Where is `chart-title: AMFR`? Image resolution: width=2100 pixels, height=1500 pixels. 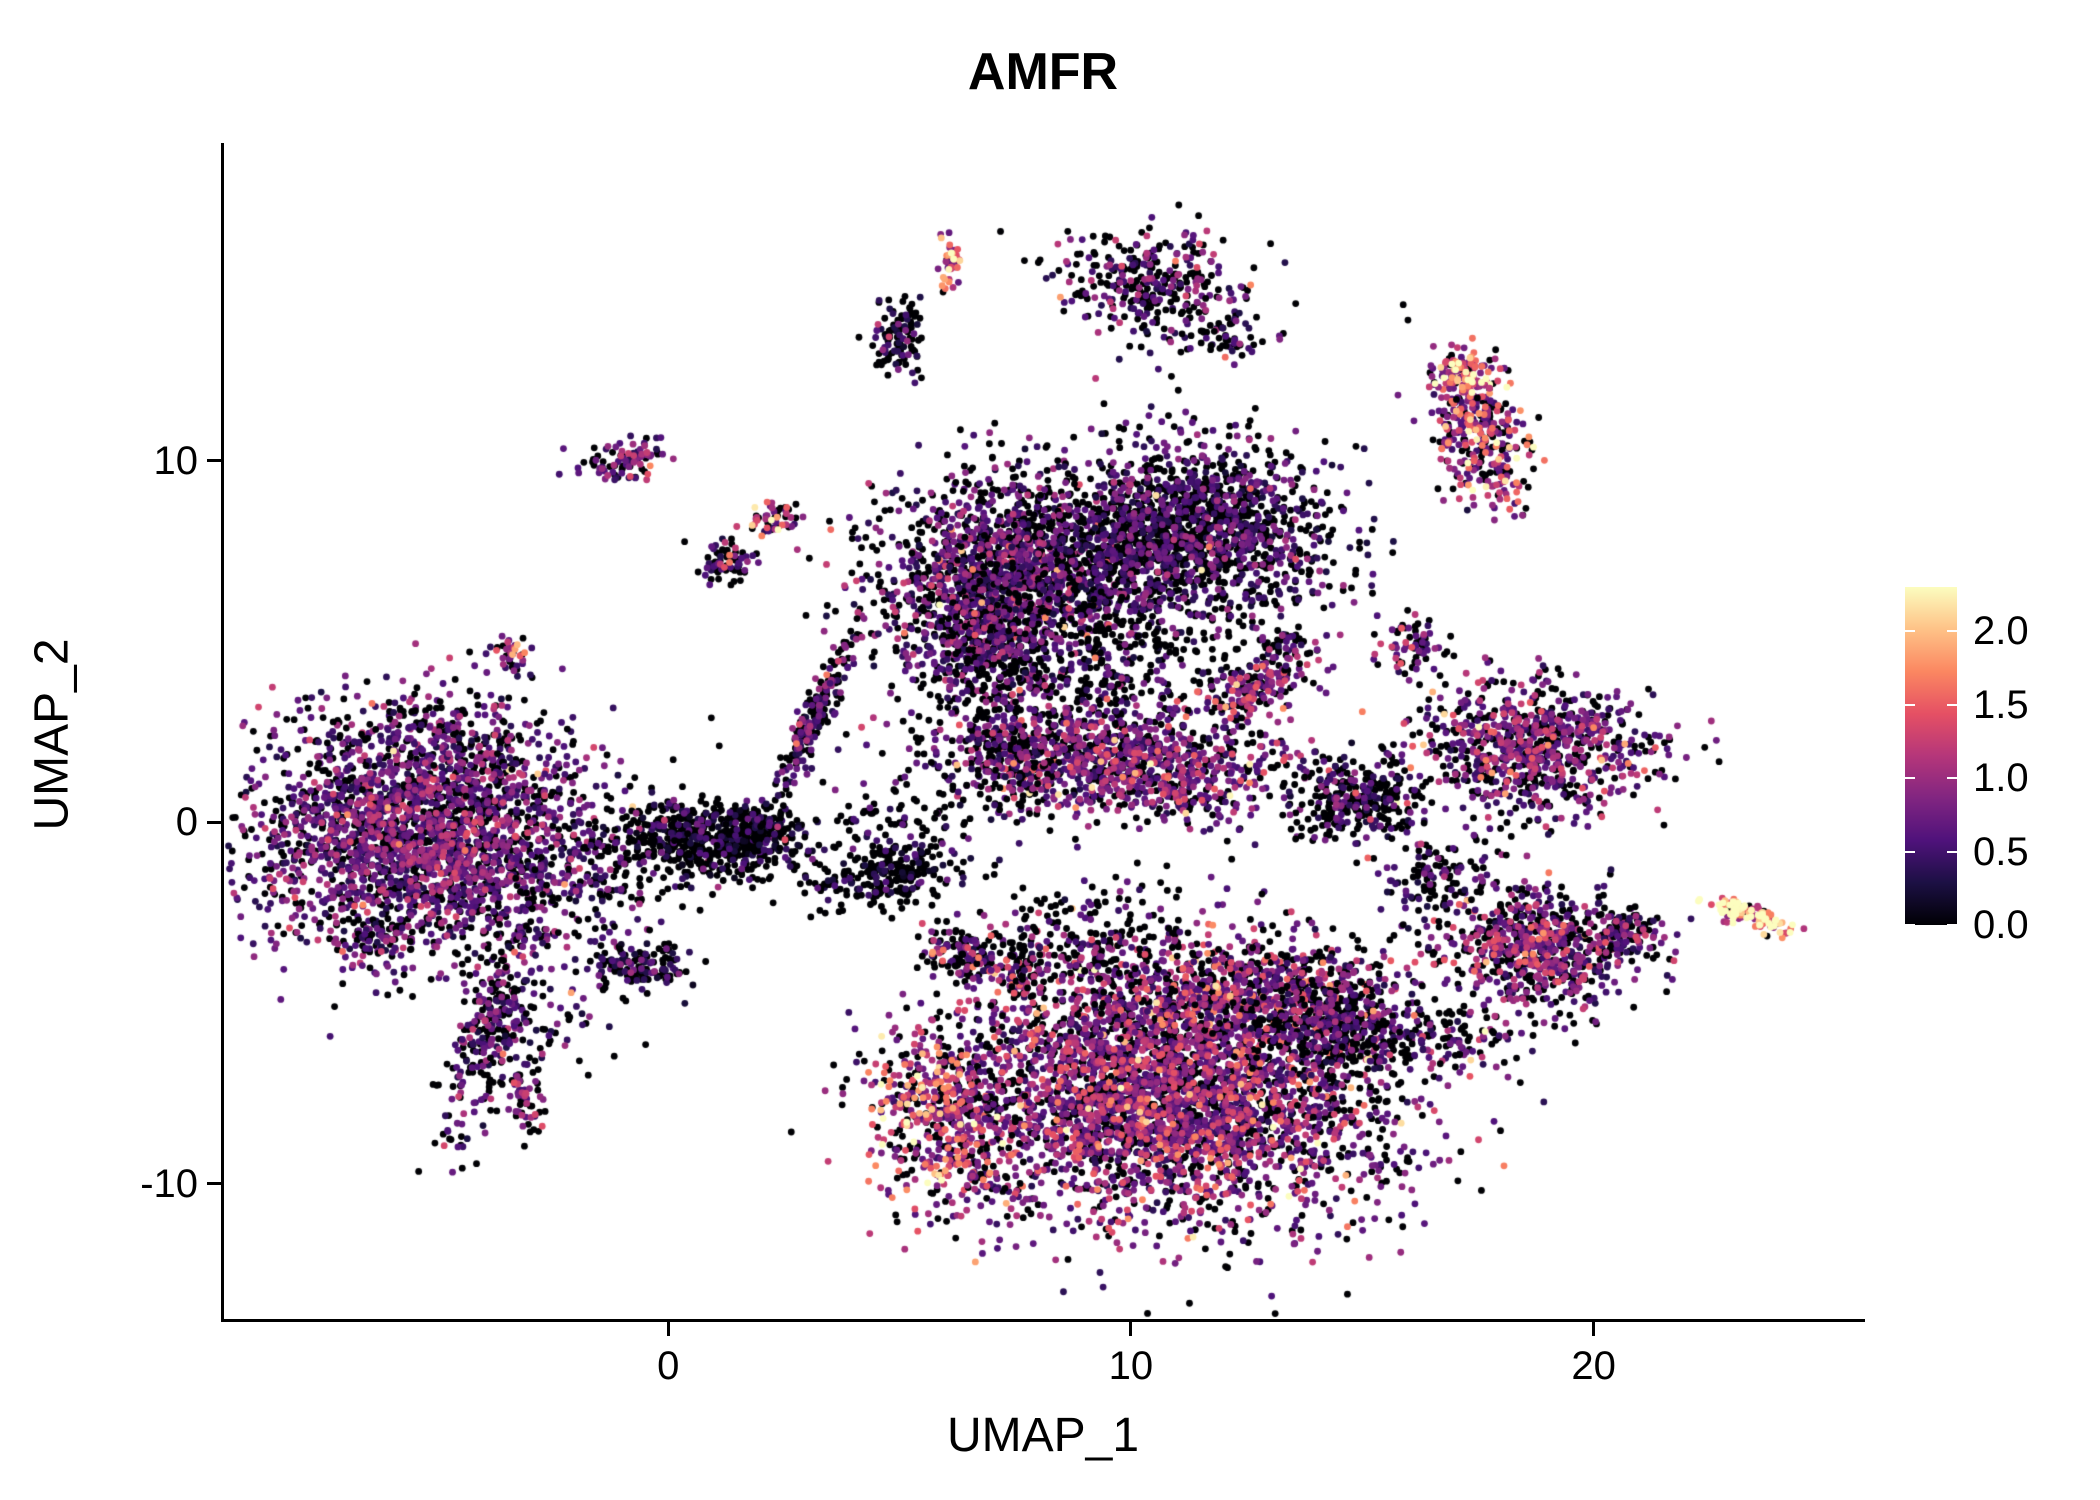
chart-title: AMFR is located at coordinates (1043, 72).